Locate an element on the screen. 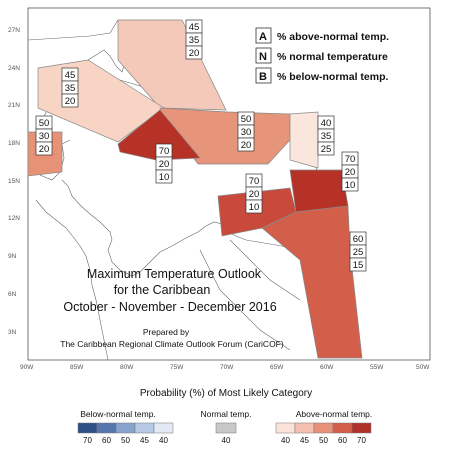  lon-label: 50W is located at coordinates (423, 367).